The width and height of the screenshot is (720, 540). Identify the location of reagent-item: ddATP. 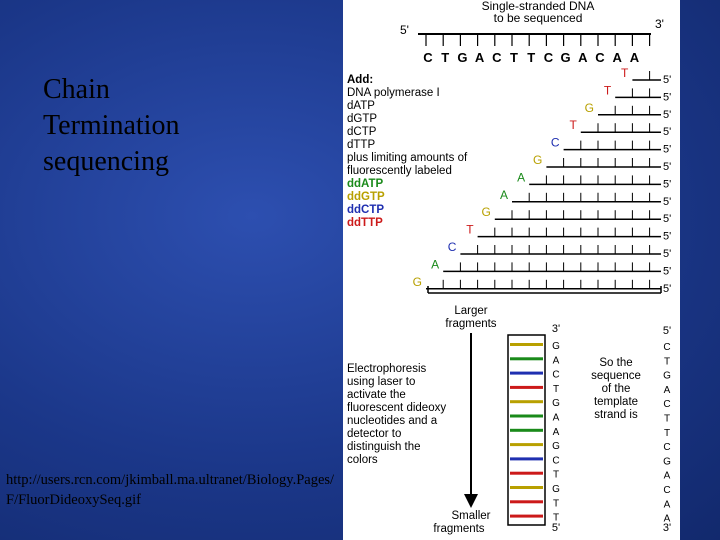
(365, 184).